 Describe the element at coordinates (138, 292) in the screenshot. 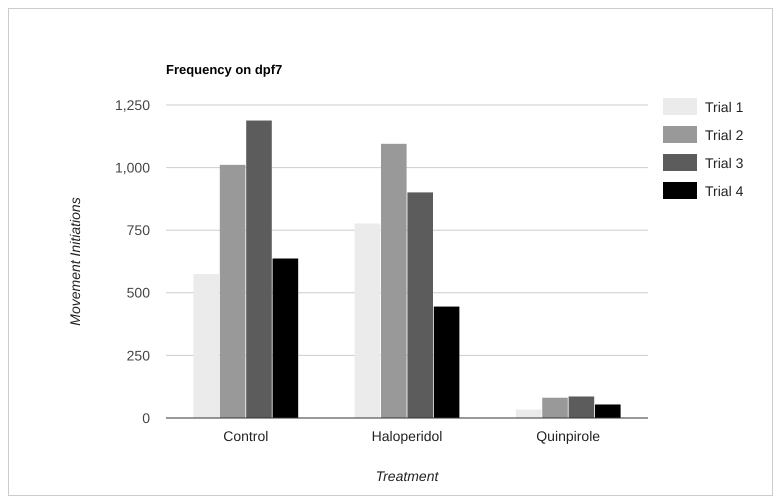

I see `y-tick-label: 500` at that location.